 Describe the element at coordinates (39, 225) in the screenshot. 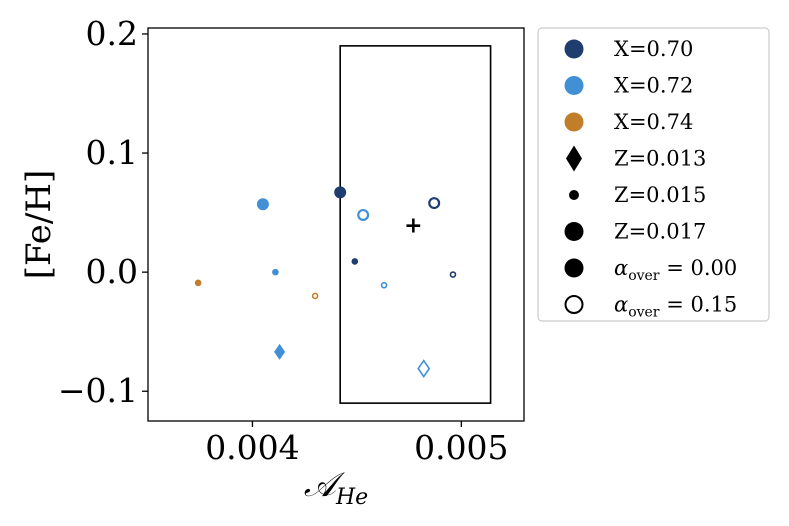

I see `y-axis-title: [Fe/H]` at that location.